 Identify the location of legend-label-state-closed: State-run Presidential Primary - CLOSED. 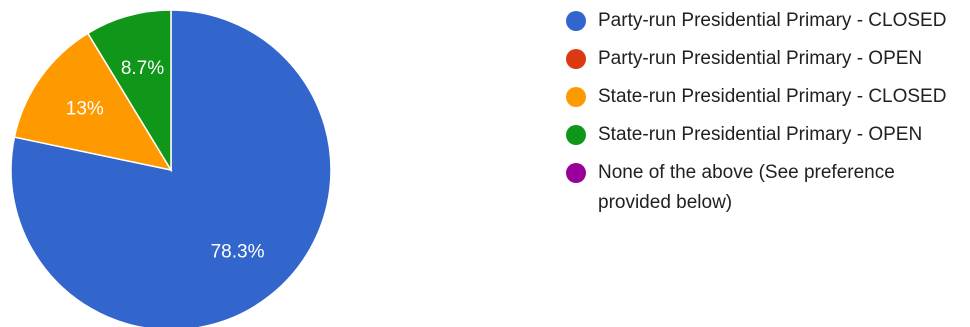
(772, 96).